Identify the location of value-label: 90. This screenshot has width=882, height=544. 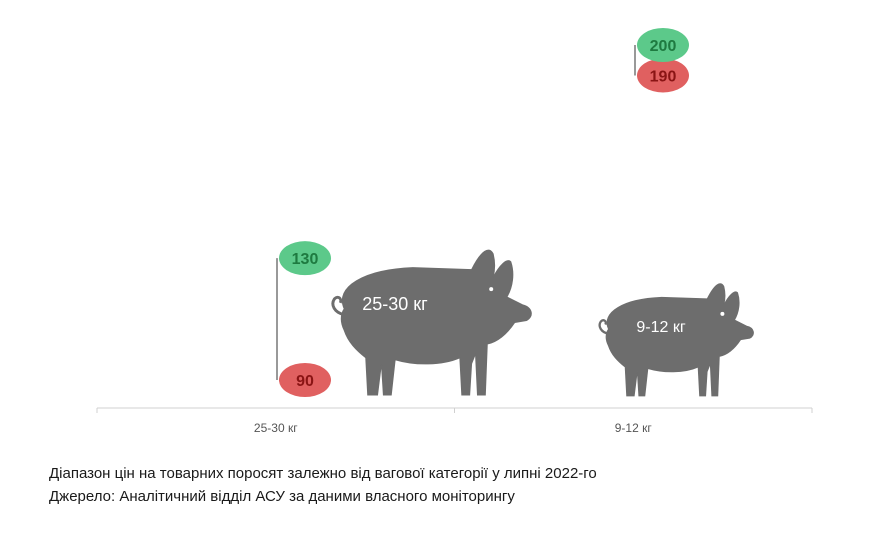
(305, 381).